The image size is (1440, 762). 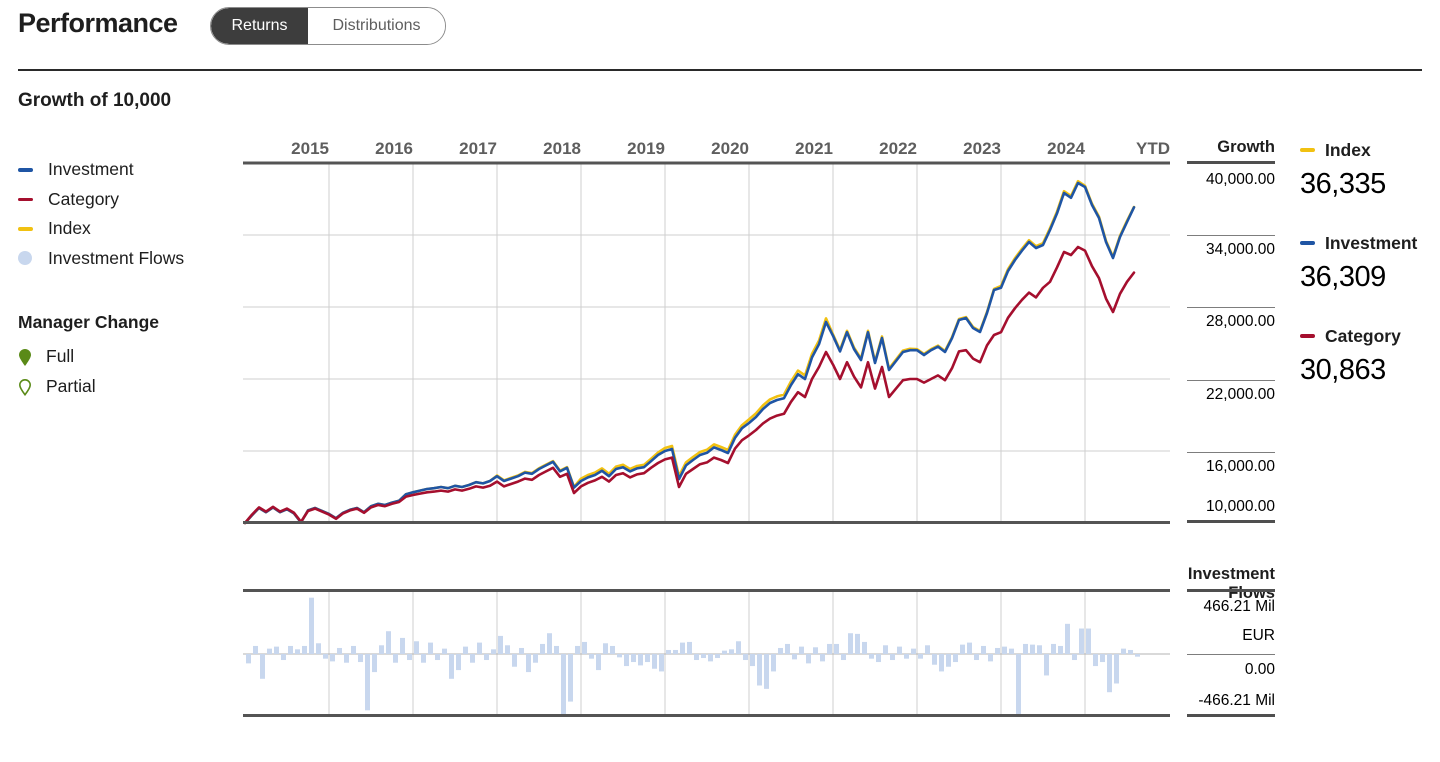 What do you see at coordinates (71, 386) in the screenshot?
I see `manager-change-label: Partial` at bounding box center [71, 386].